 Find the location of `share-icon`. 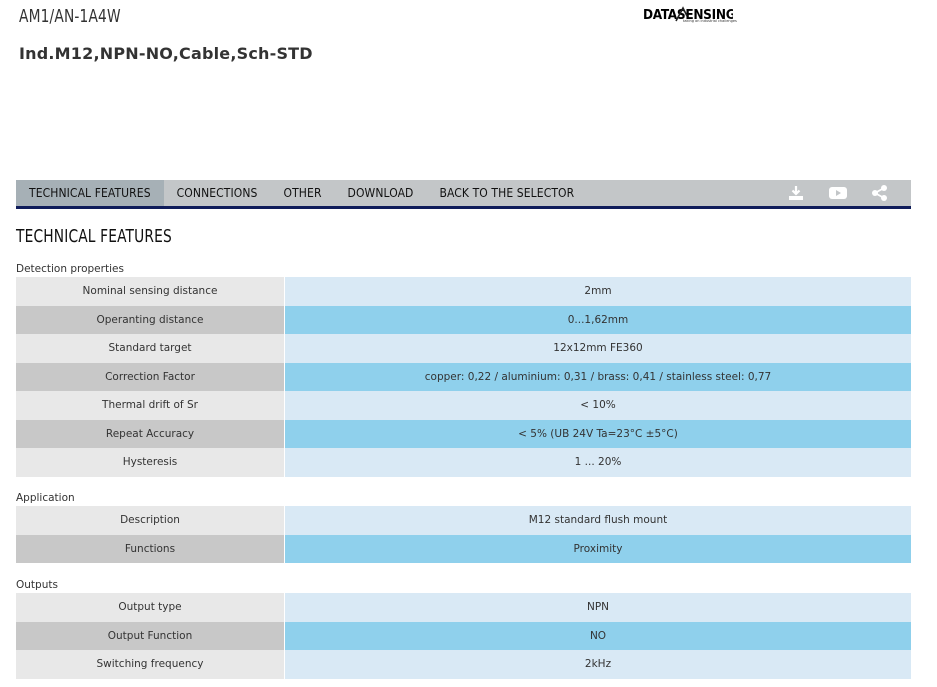

share-icon is located at coordinates (880, 193).